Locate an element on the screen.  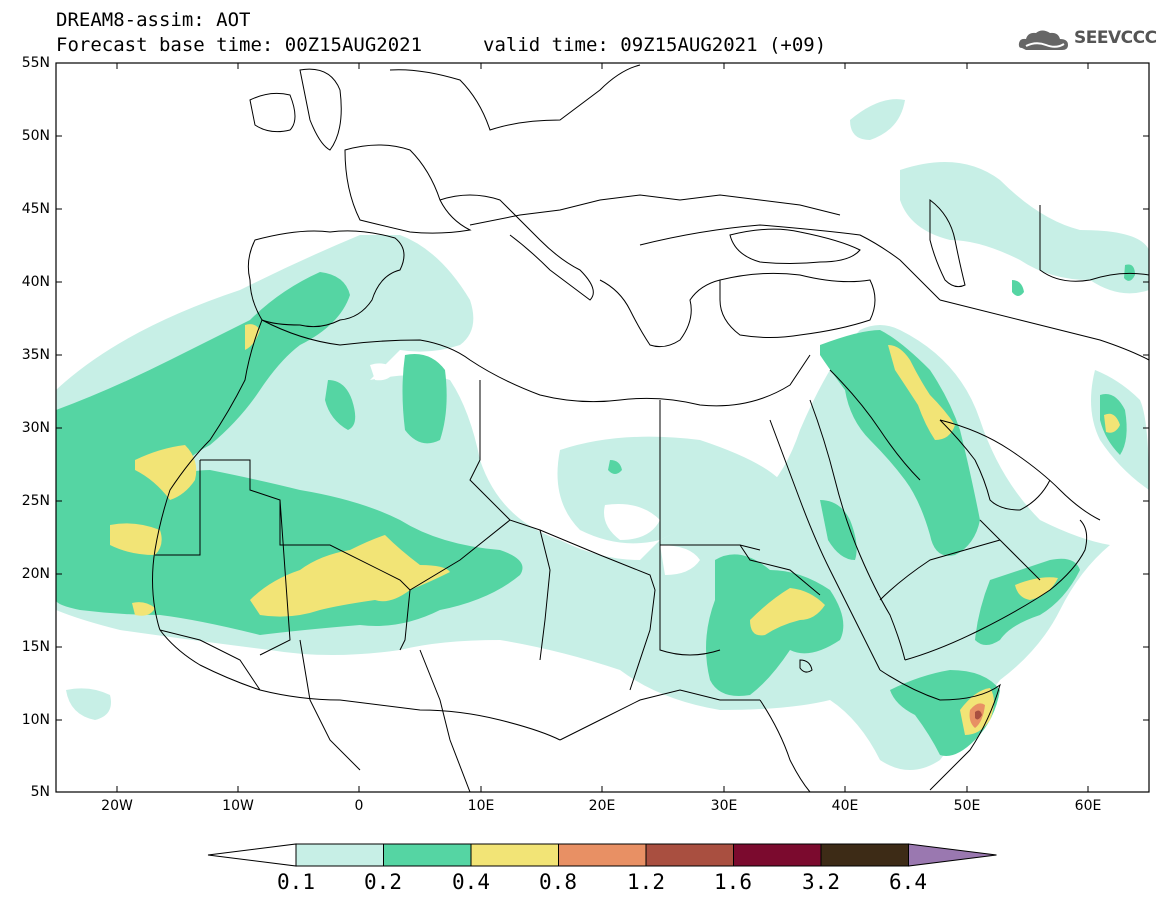
lon-label: 0 is located at coordinates (359, 806).